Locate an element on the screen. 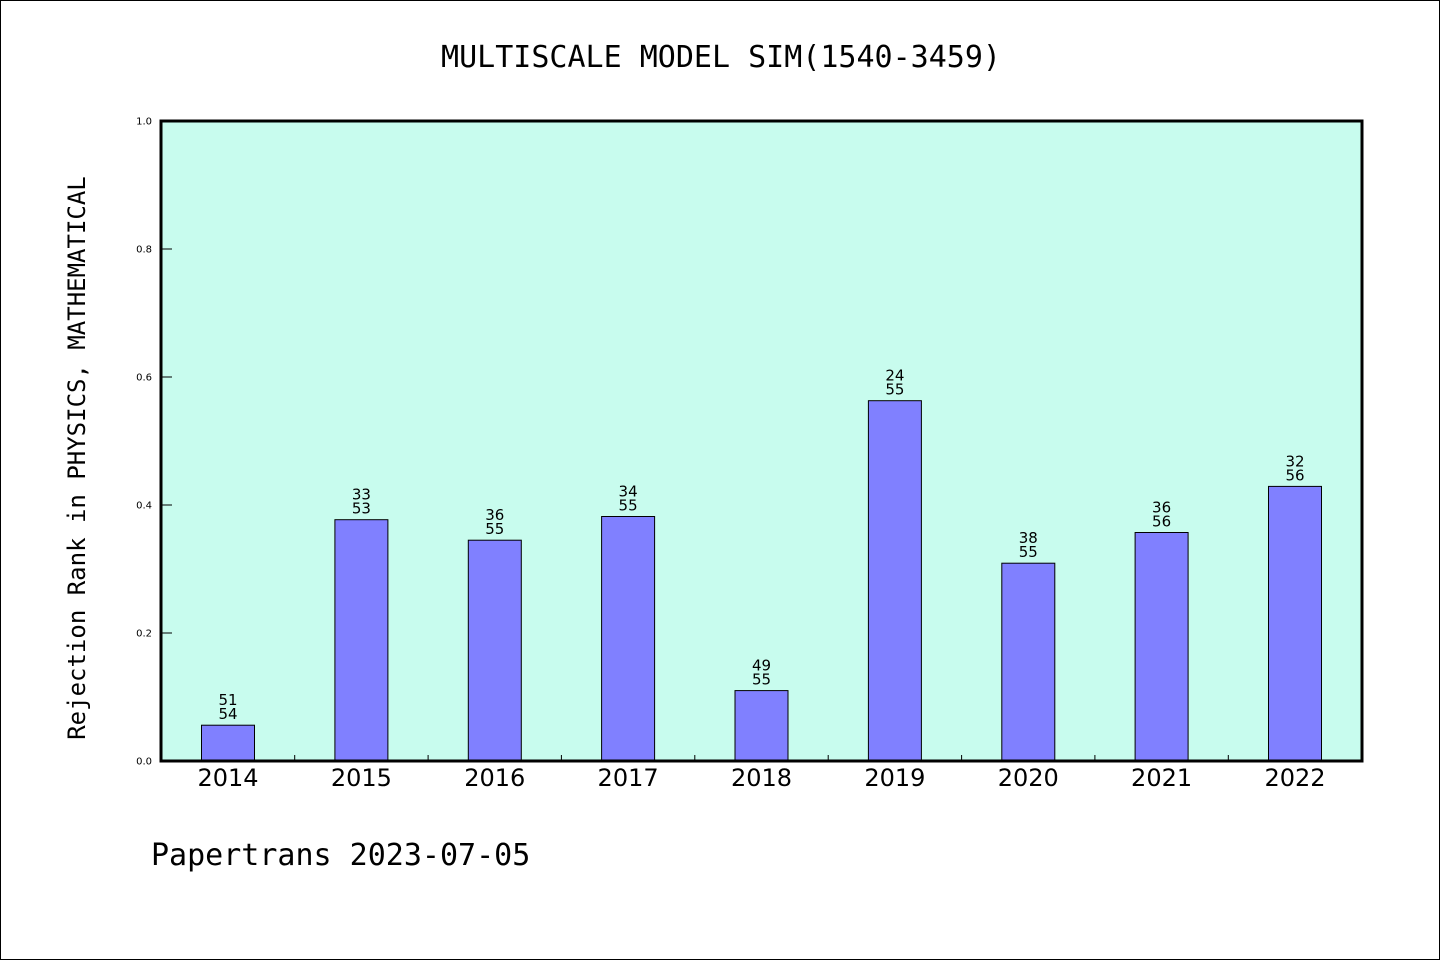  bar-label-top-2017: 34 is located at coordinates (628, 492).